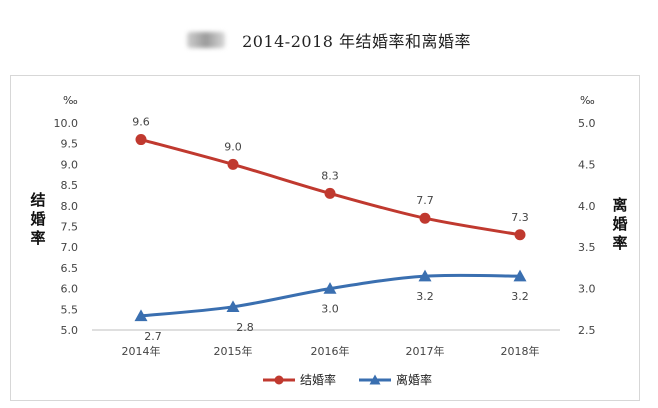  Describe the element at coordinates (587, 289) in the screenshot. I see `y-right-tick-label: 3.0` at that location.